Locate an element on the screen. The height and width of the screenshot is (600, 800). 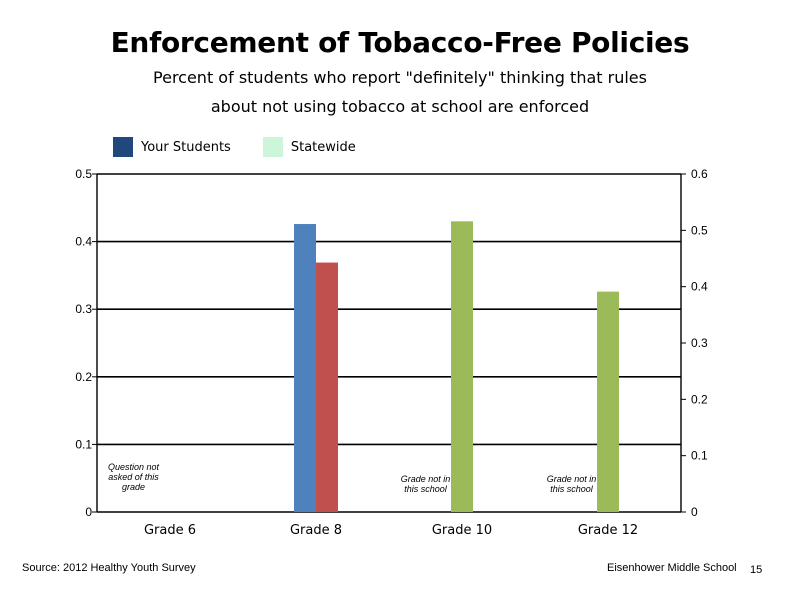
left-tick-label: 0.5 is located at coordinates (83, 174).